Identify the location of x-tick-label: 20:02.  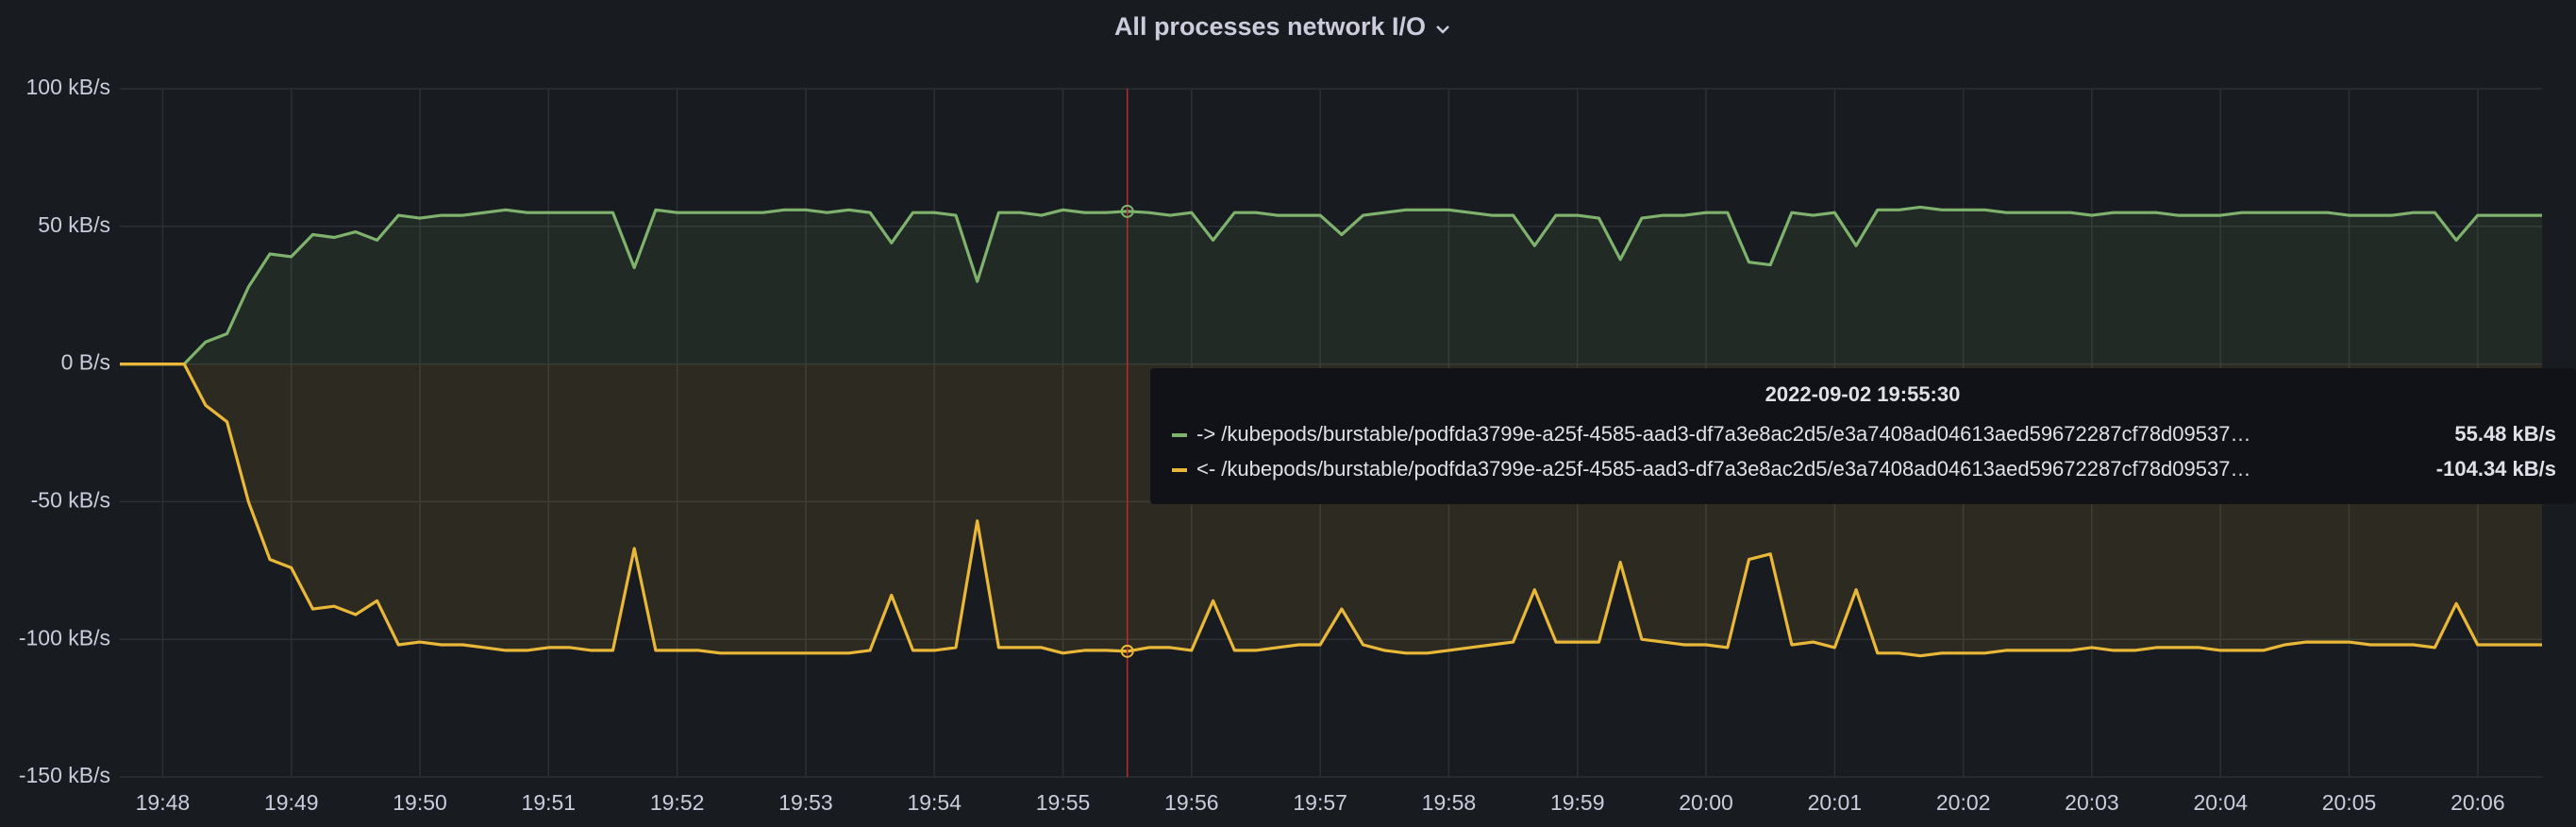
(1963, 802).